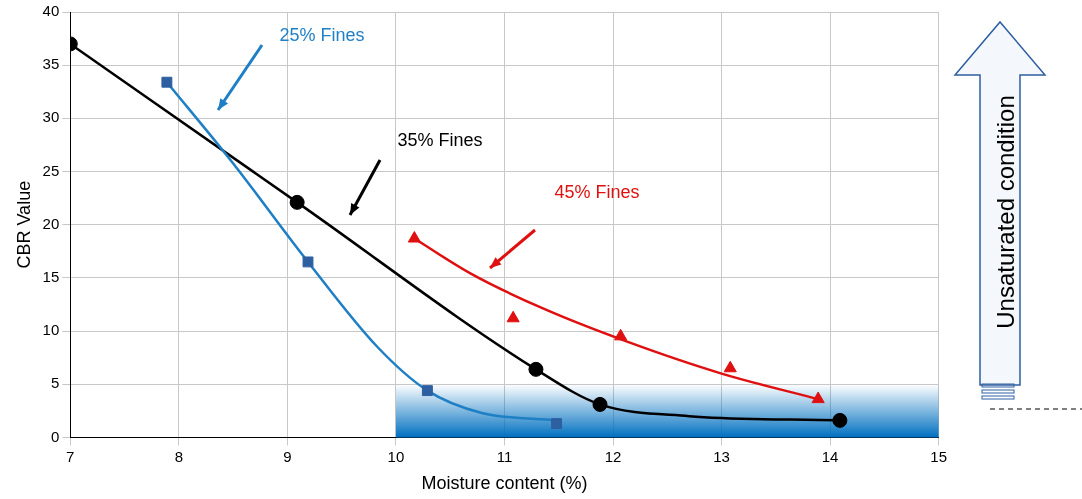  Describe the element at coordinates (613, 456) in the screenshot. I see `x-tick-label: 12` at that location.